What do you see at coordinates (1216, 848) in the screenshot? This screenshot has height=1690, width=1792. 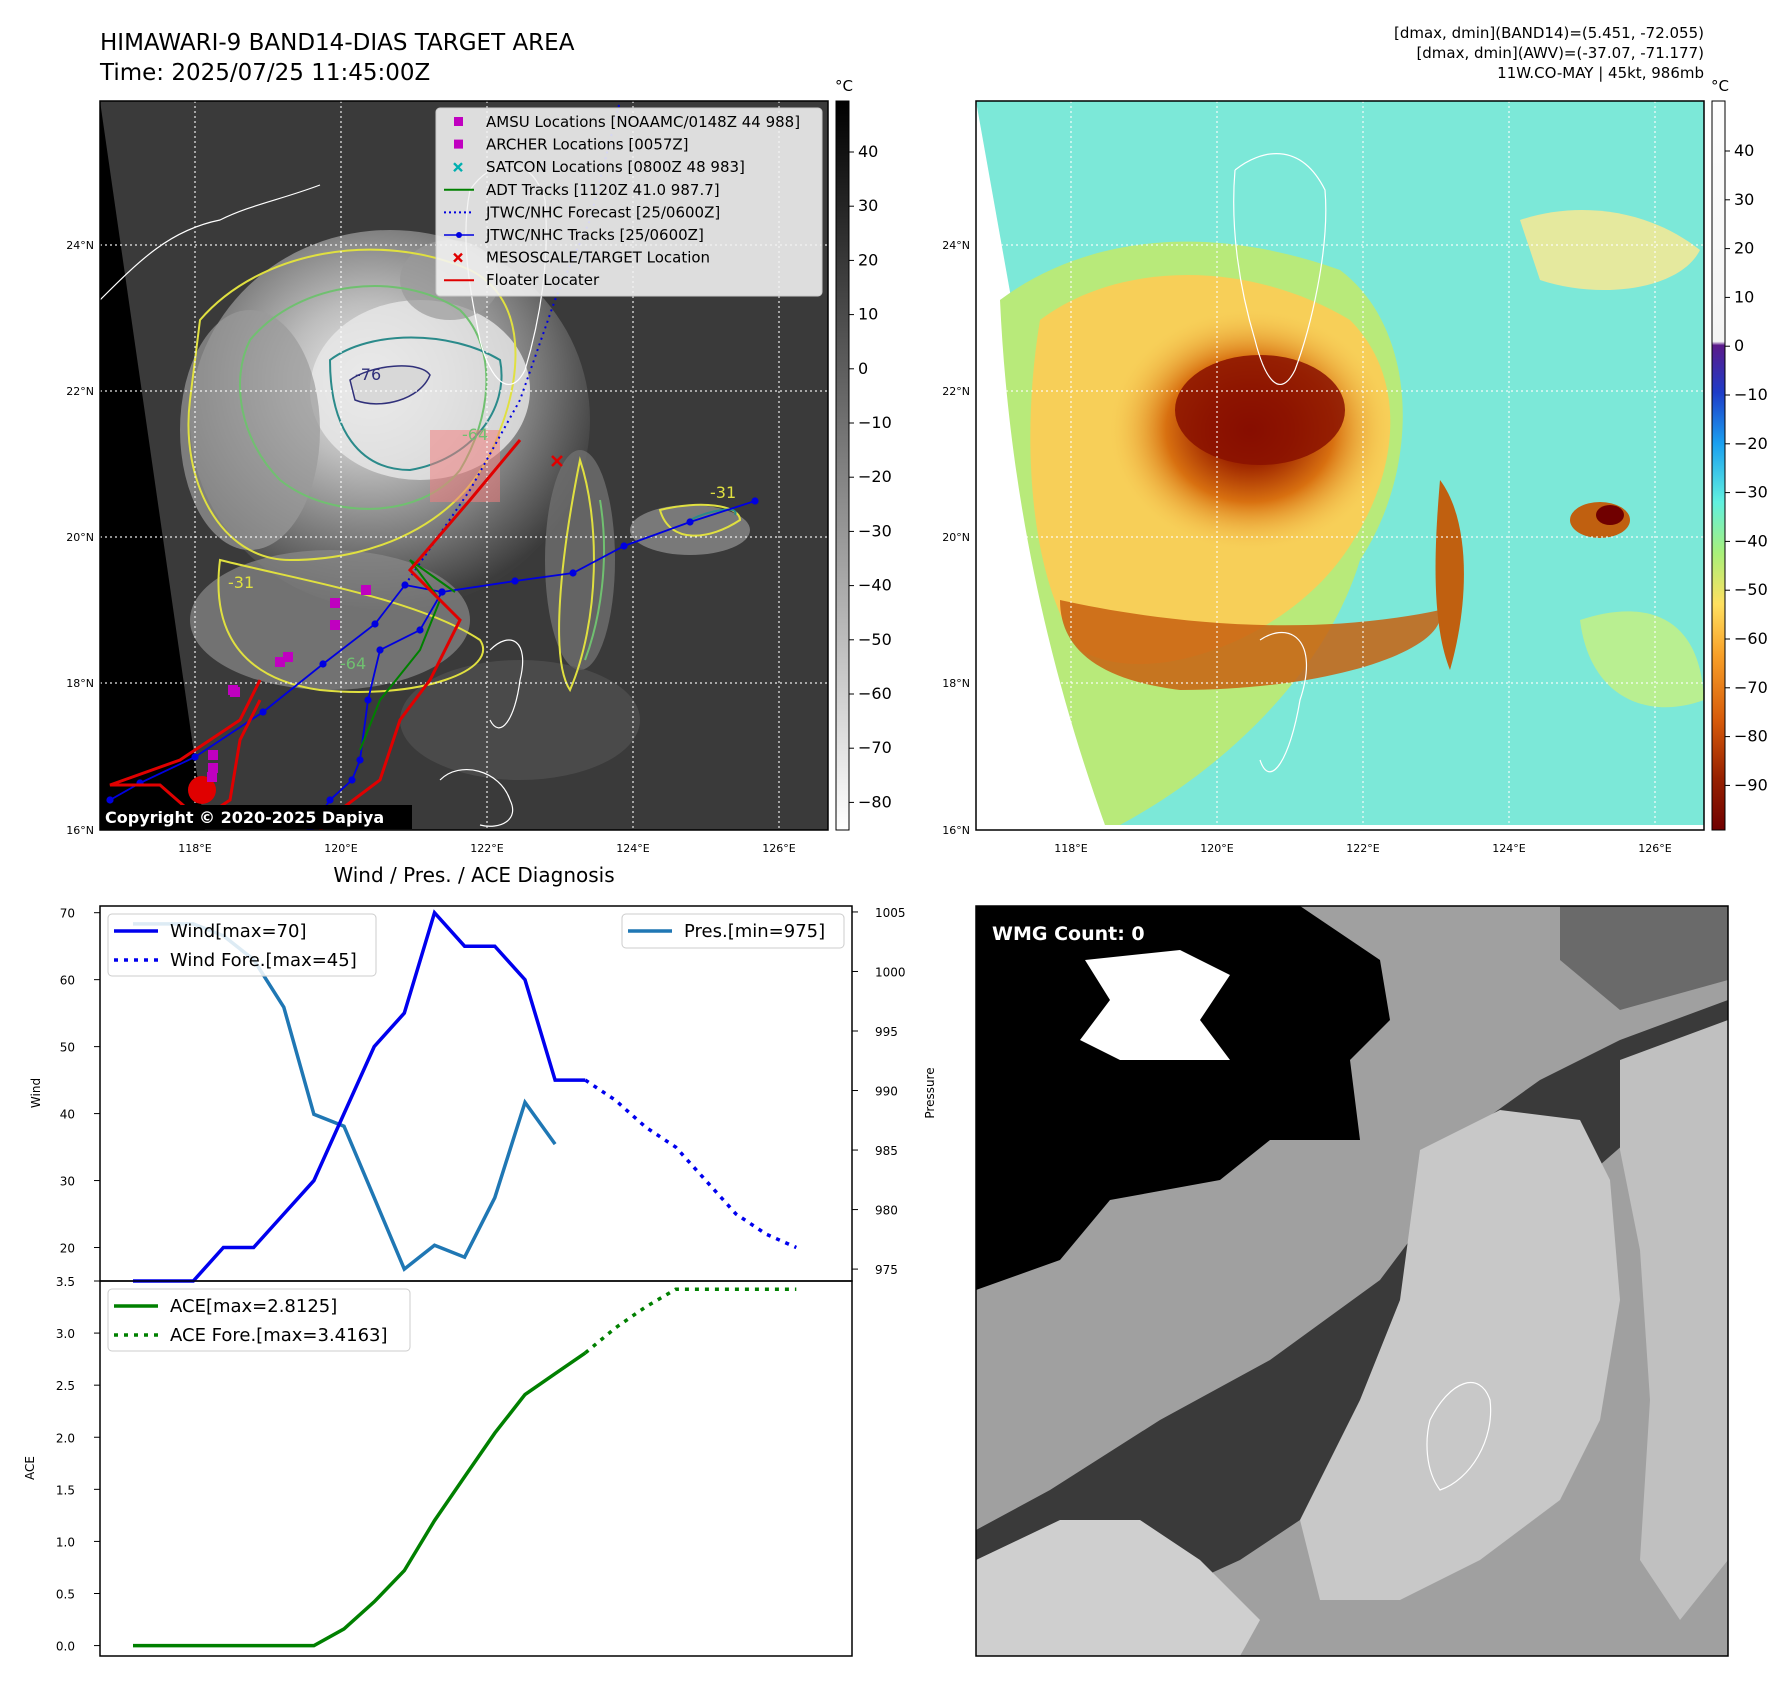 I see `lon-label: 120°E` at bounding box center [1216, 848].